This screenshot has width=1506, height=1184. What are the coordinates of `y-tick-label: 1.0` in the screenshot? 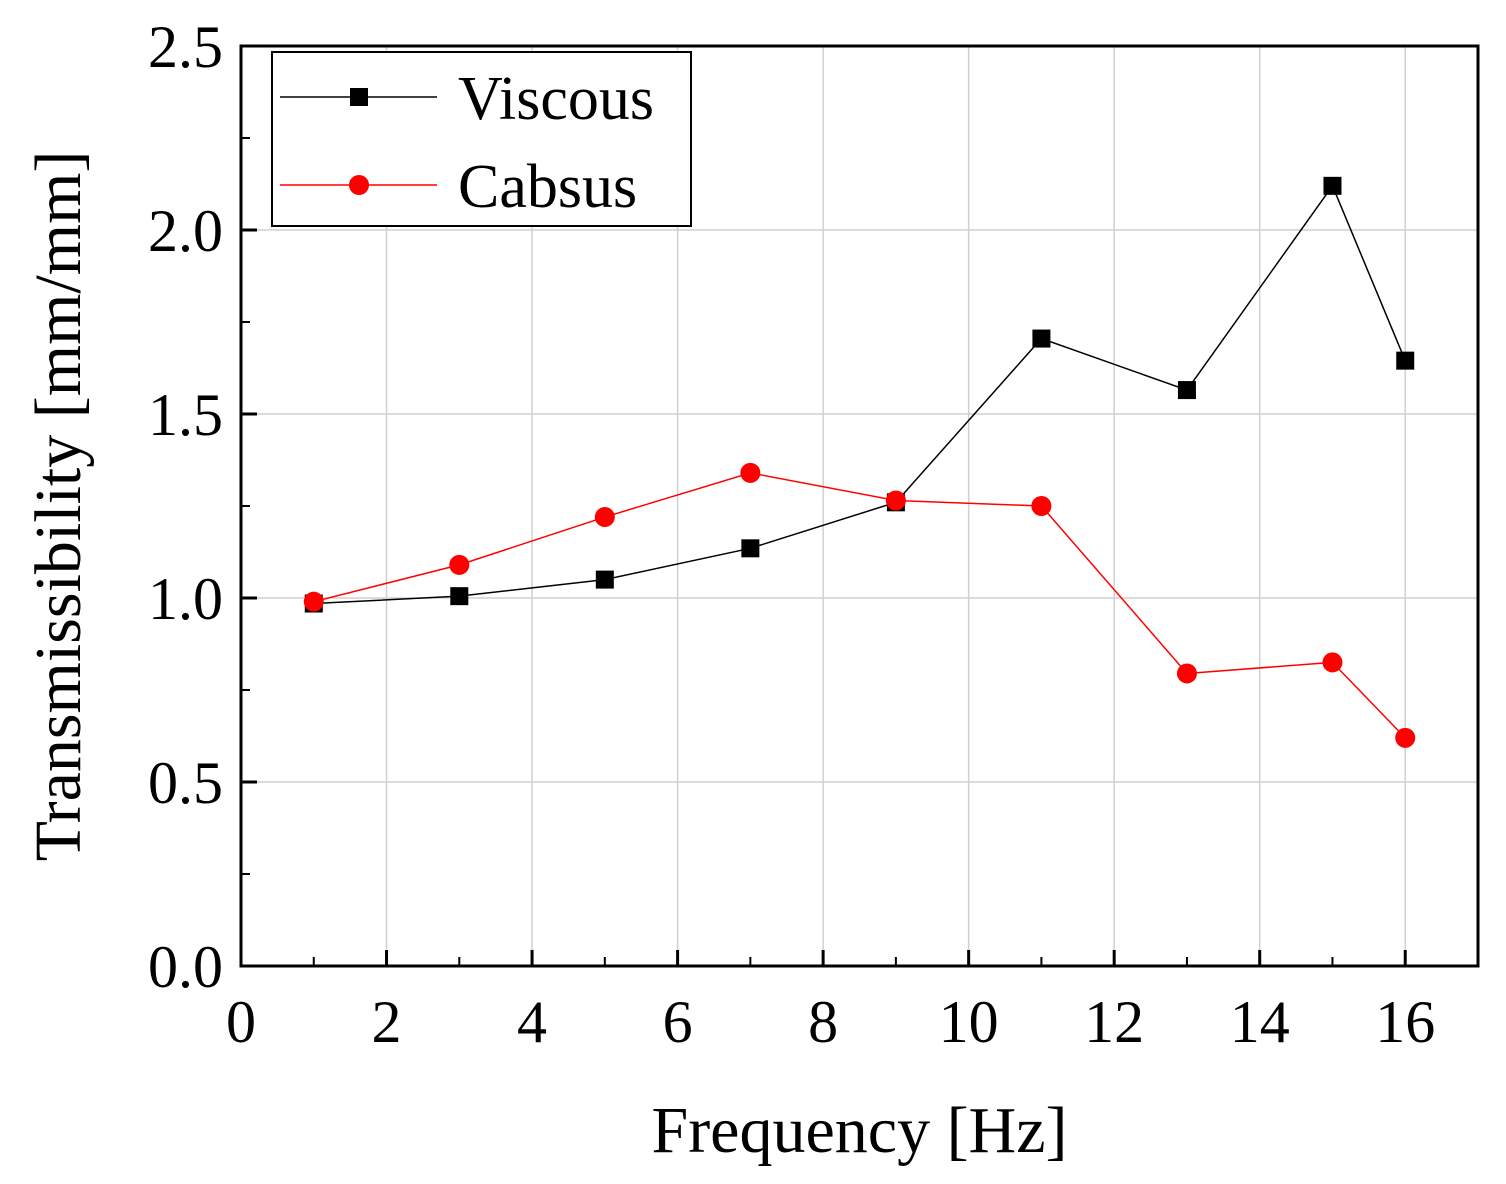 It's located at (185, 599).